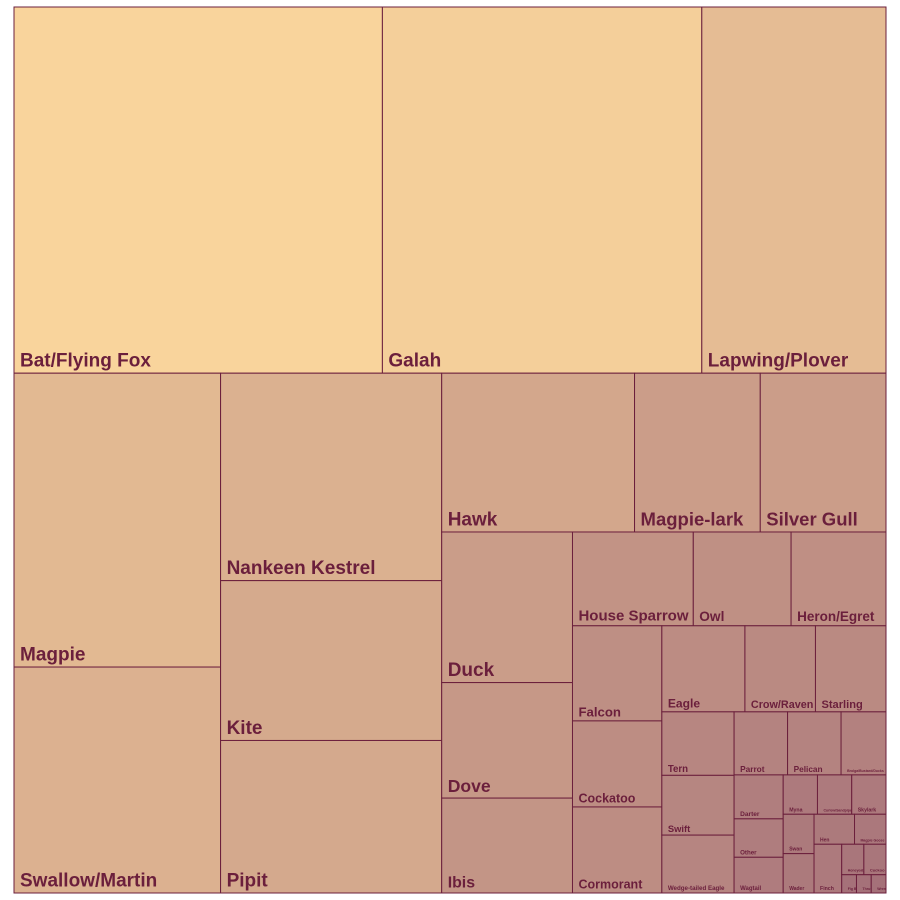  What do you see at coordinates (854, 889) in the screenshot?
I see `treemap-label: Fig Bird` at bounding box center [854, 889].